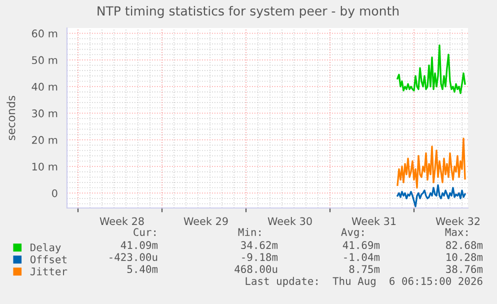  I want to click on text: 5.40m, so click(142, 269).